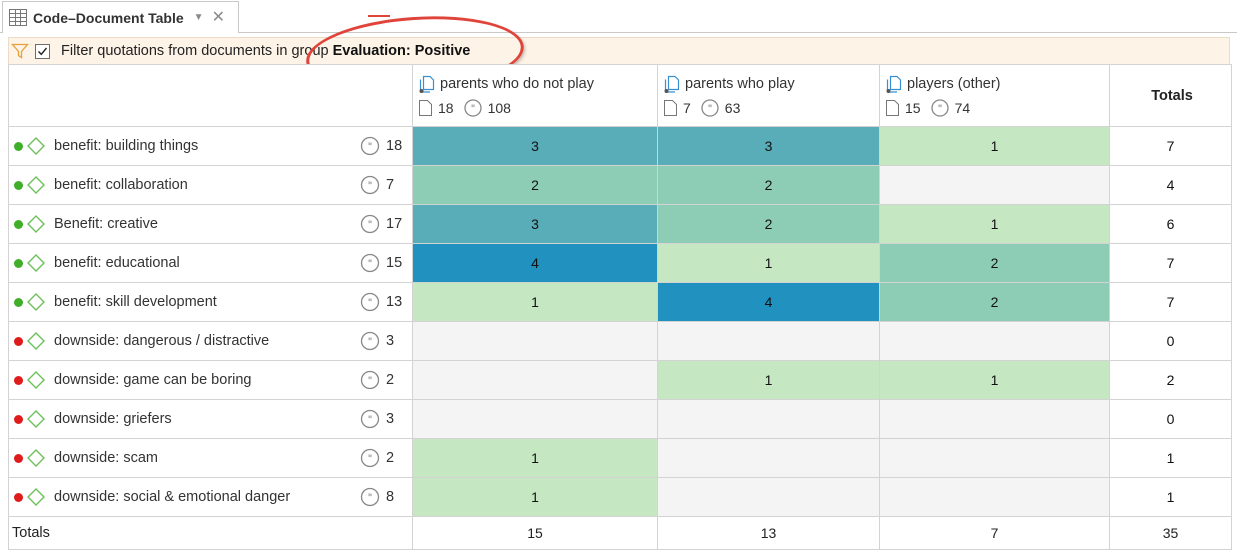  I want to click on code-cell: benefit: educational " 15, so click(210, 263).